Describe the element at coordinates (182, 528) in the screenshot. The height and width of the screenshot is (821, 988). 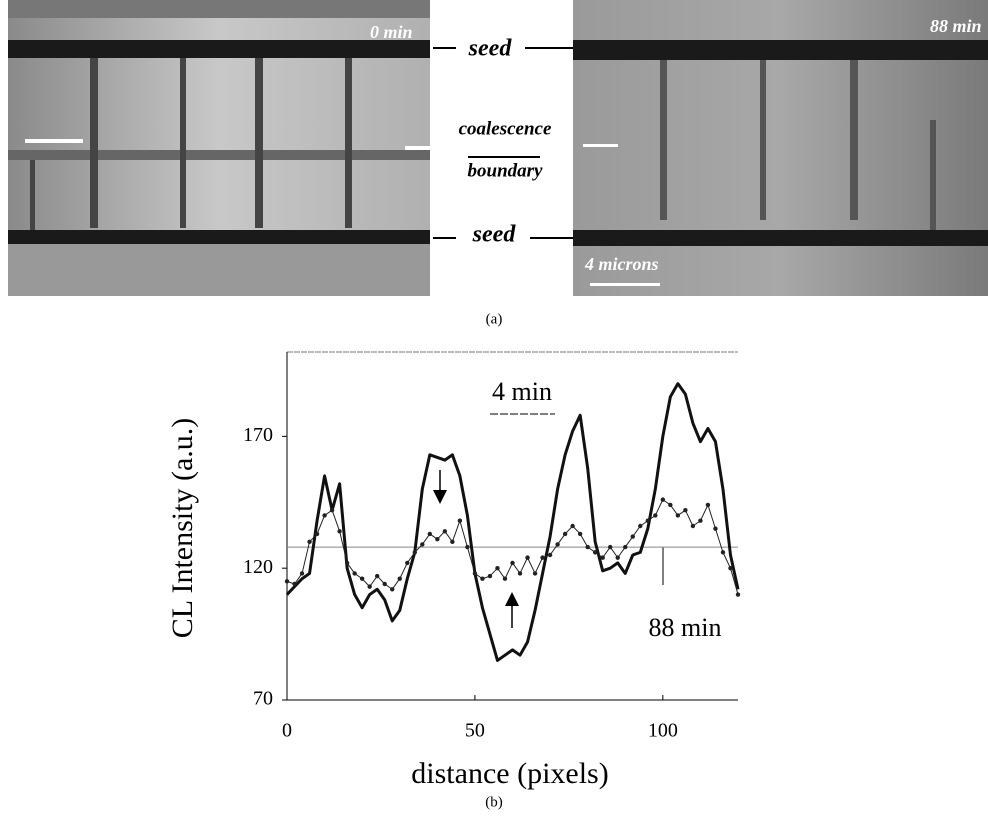
I see `y-axis-title: CL Intensity (a.u.)` at that location.